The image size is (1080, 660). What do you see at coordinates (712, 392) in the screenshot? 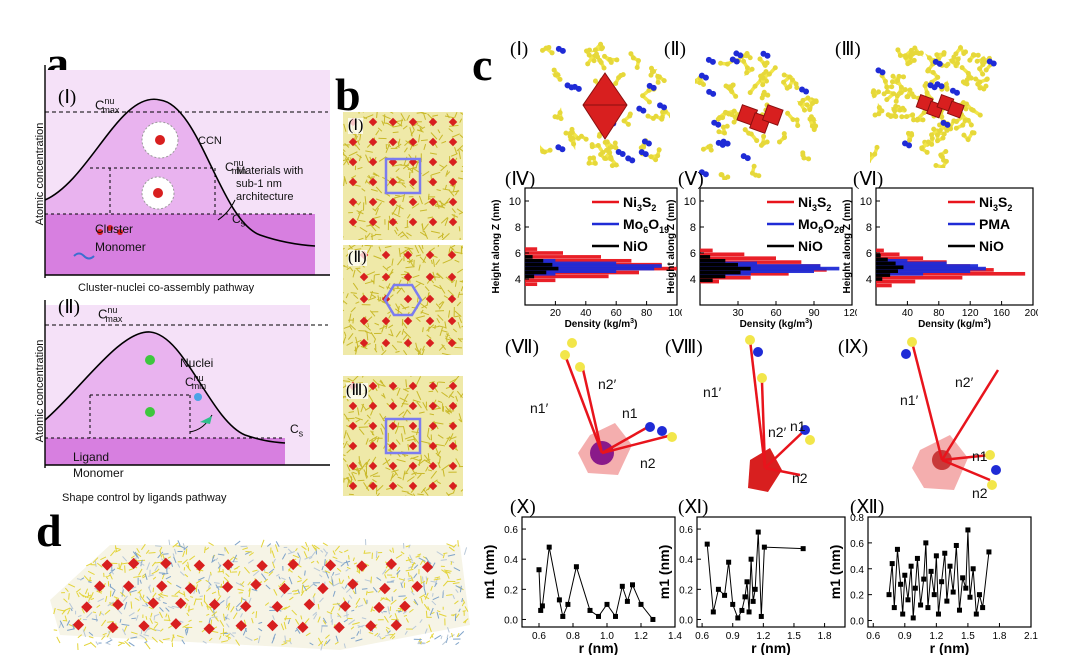
I see `c8-annot-0: n1′` at bounding box center [712, 392].